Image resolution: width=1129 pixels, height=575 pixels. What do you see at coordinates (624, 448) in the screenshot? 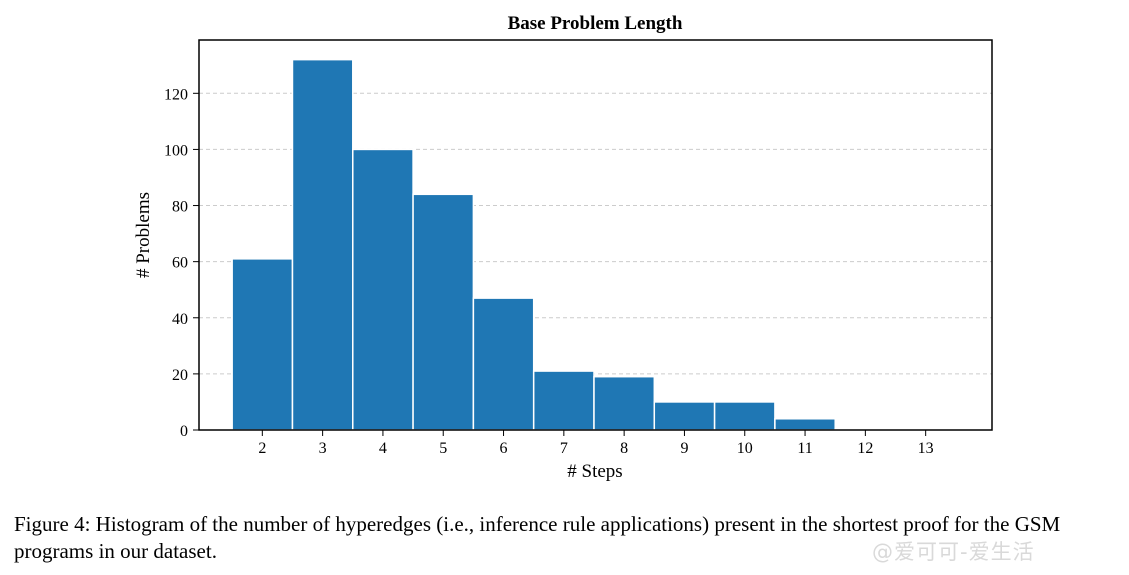
I see `x-tick-label: 8` at bounding box center [624, 448].